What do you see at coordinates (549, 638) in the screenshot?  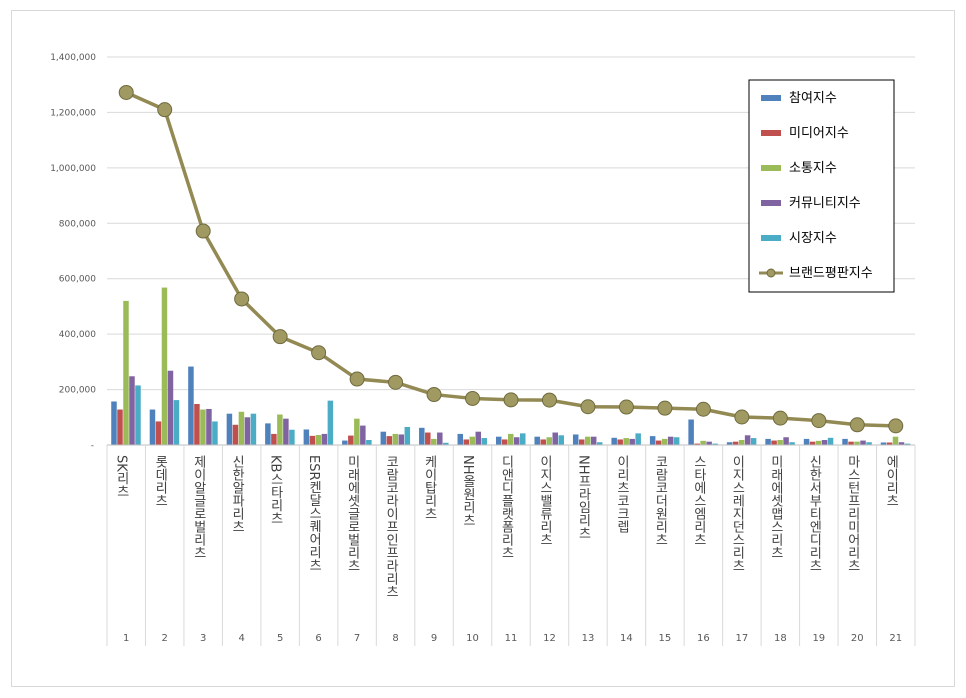 I see `category-number-label: 12` at bounding box center [549, 638].